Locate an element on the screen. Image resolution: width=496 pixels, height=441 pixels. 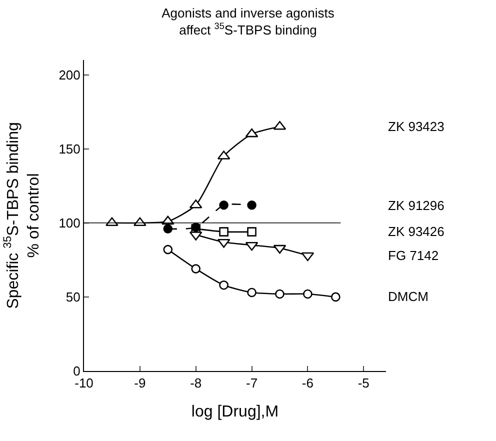
text: ZK 91296 is located at coordinates (416, 205).